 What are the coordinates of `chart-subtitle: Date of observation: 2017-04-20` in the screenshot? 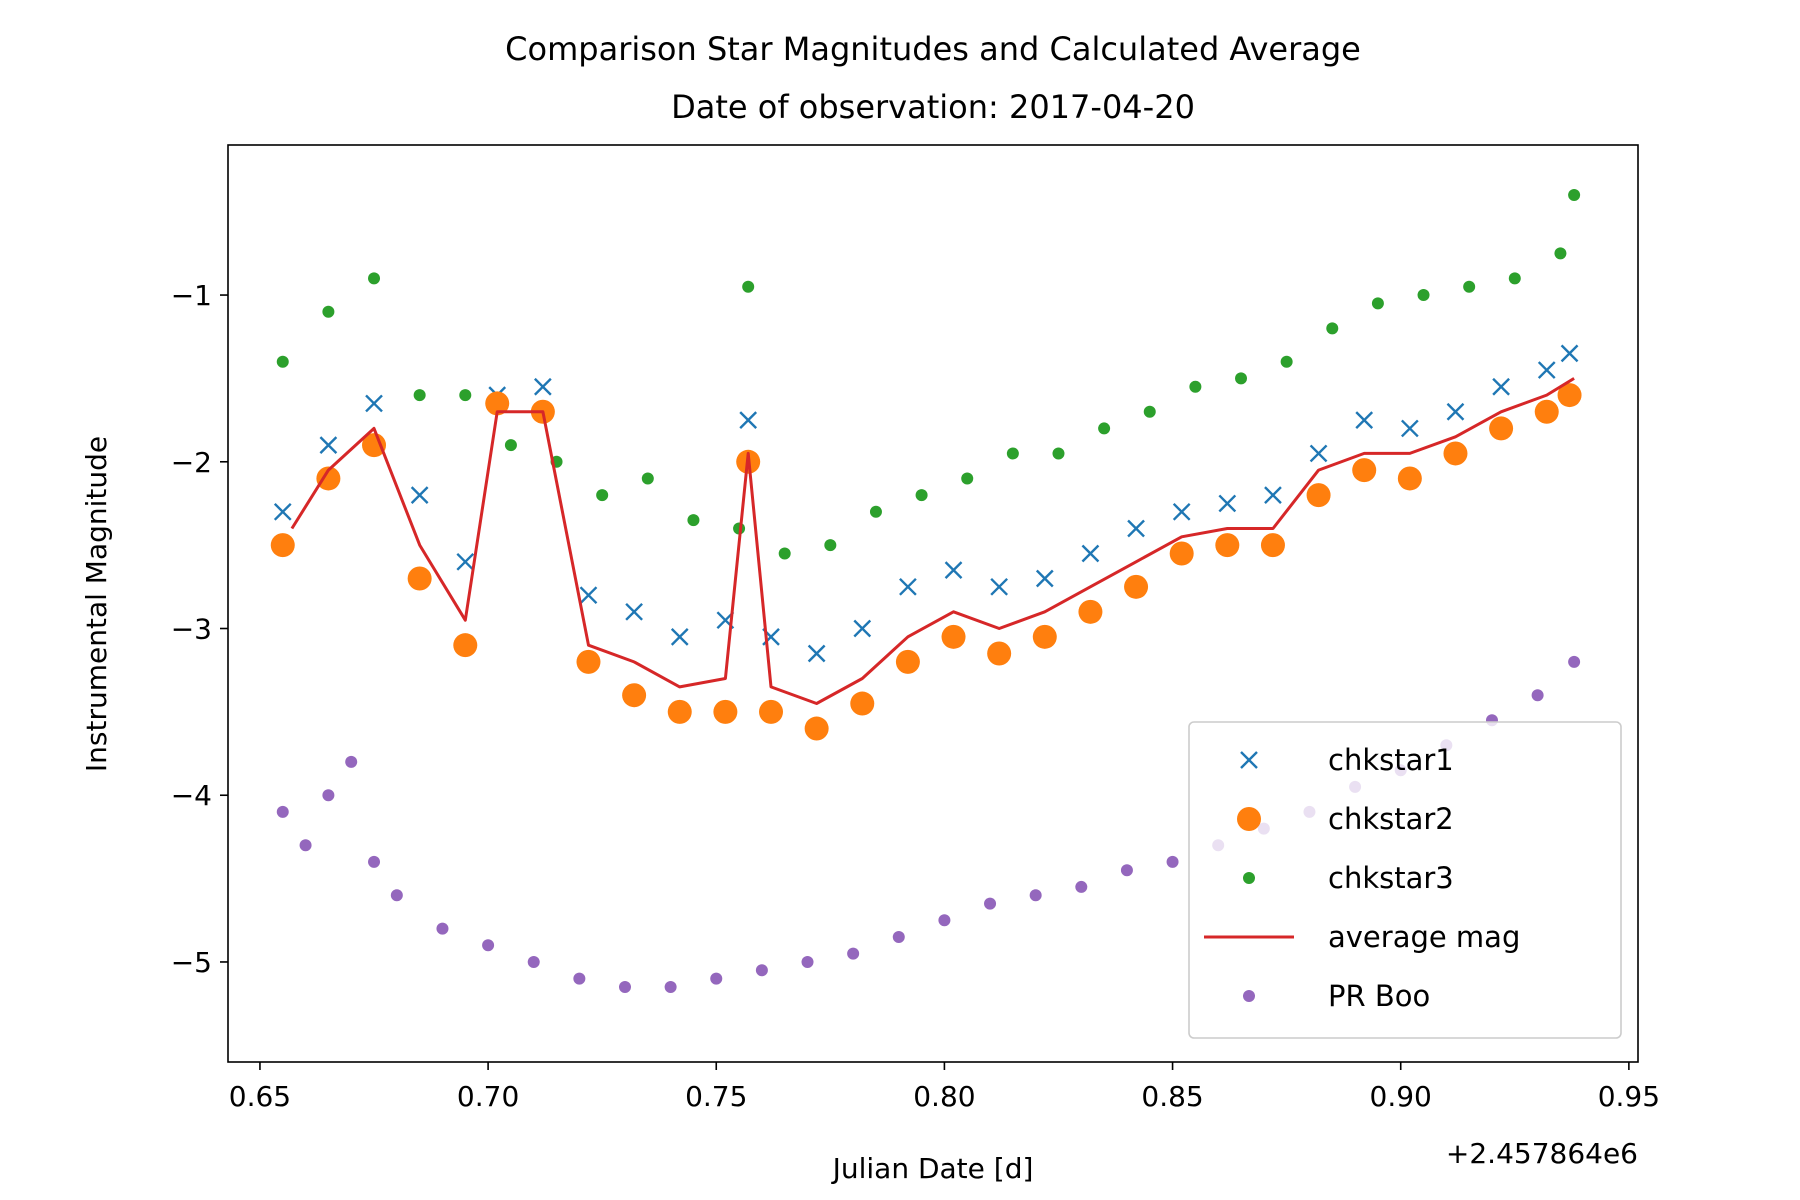 It's located at (933, 107).